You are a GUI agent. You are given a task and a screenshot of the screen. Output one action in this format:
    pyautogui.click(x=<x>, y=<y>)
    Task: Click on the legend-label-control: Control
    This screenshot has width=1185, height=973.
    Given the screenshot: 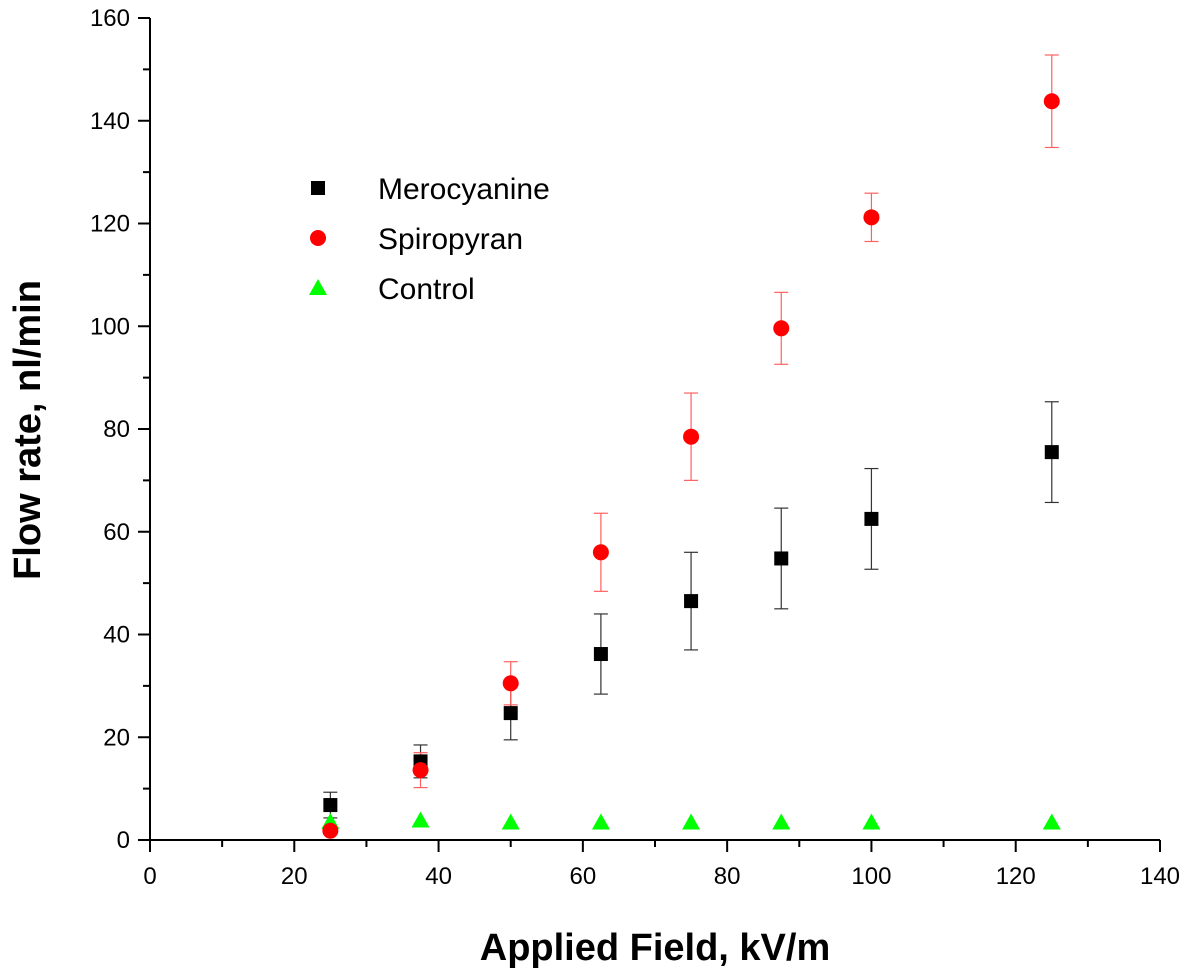 What is the action you would take?
    pyautogui.click(x=426, y=289)
    